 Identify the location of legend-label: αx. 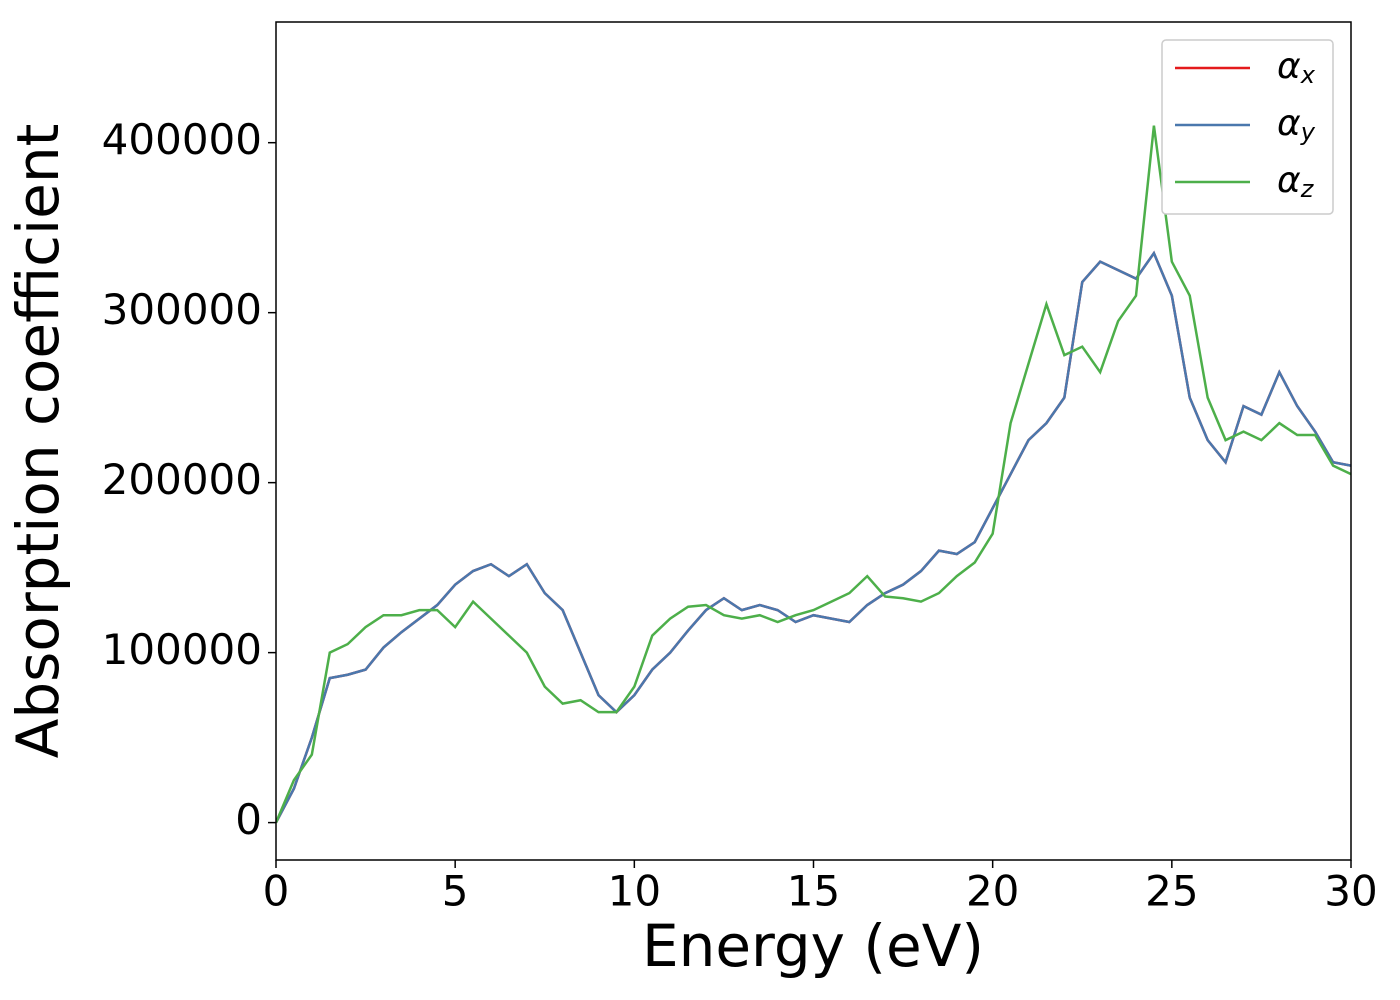
(1296, 67).